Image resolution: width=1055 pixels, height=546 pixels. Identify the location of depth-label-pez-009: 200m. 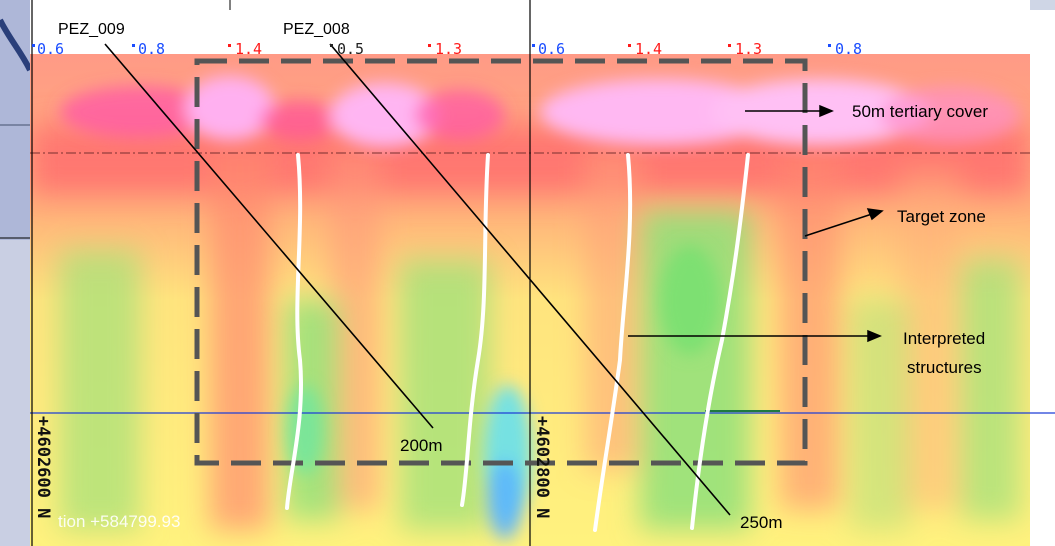
(421, 445).